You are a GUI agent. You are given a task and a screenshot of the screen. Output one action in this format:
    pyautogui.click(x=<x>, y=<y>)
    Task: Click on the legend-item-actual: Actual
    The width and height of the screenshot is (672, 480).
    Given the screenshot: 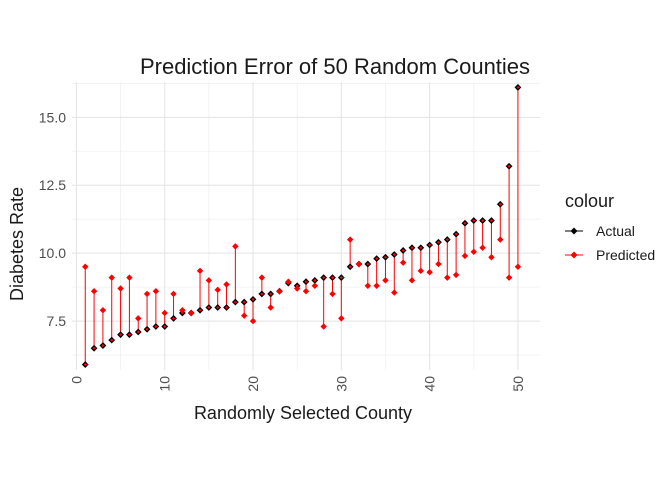 What is the action you would take?
    pyautogui.click(x=600, y=231)
    